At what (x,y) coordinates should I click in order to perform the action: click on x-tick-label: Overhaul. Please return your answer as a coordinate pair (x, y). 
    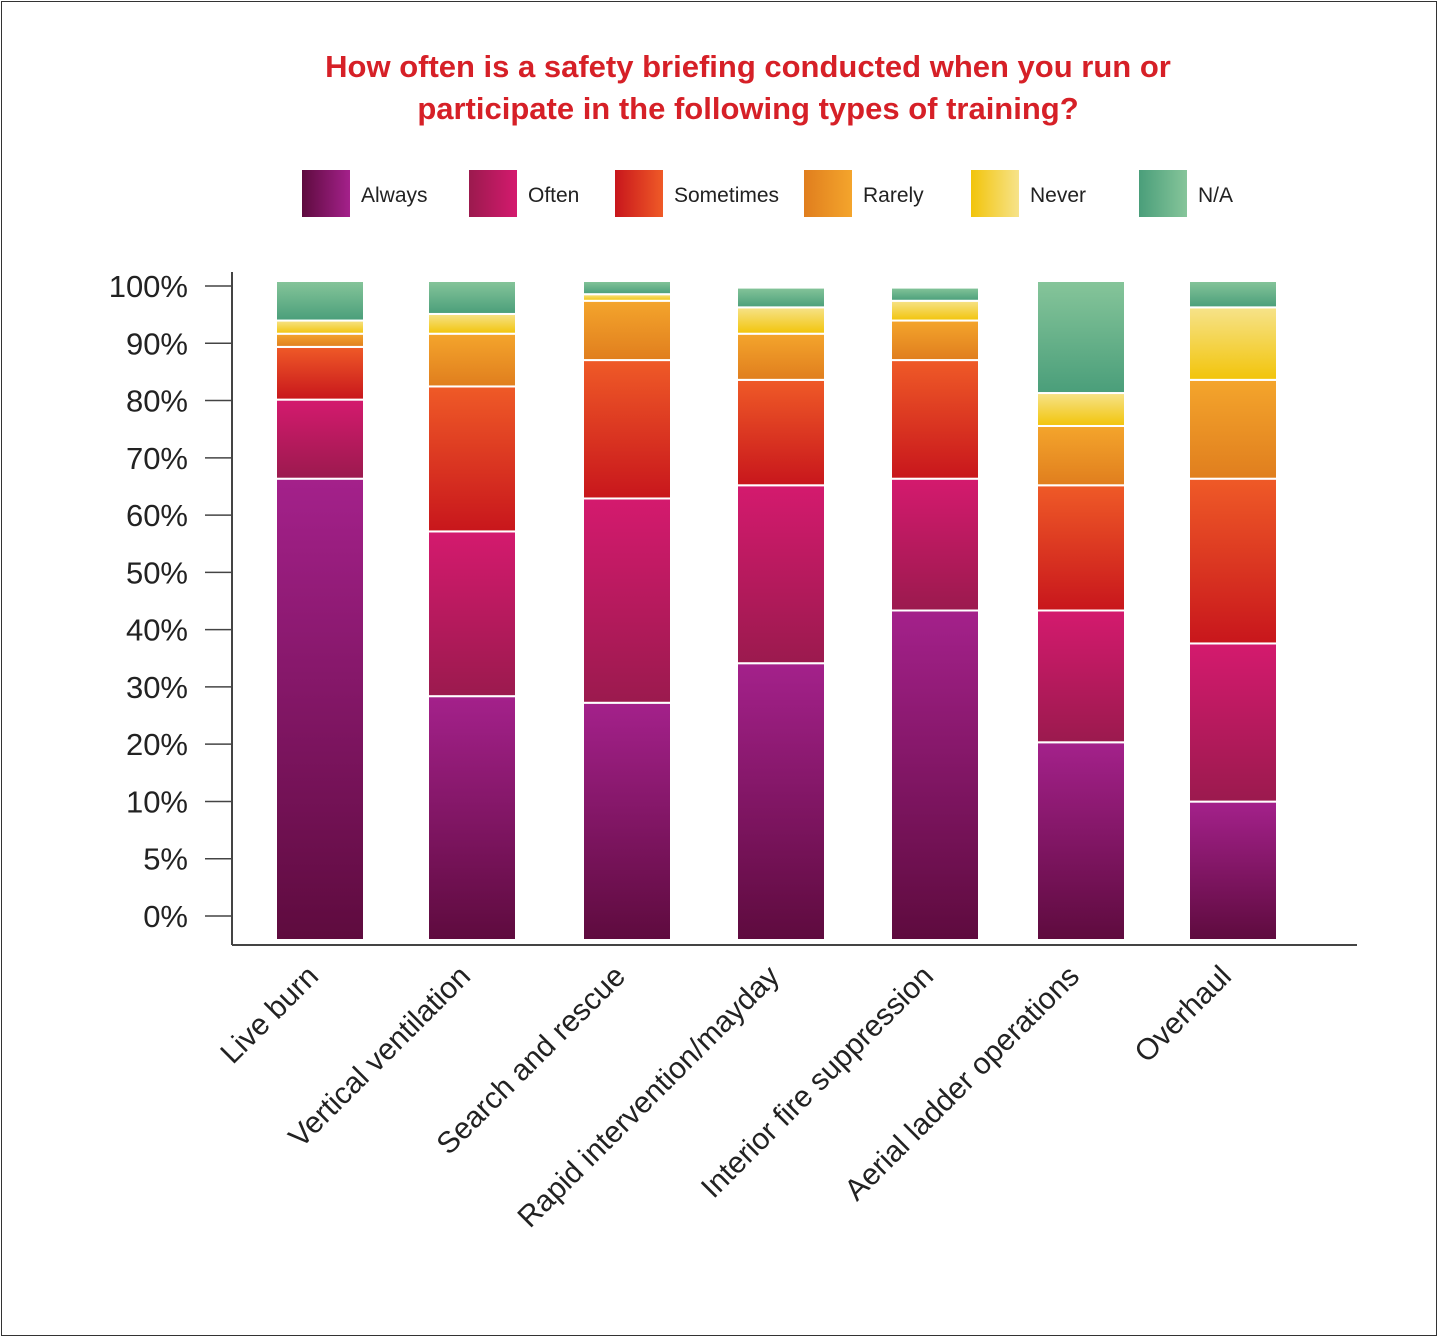
    Looking at the image, I should click on (1183, 1014).